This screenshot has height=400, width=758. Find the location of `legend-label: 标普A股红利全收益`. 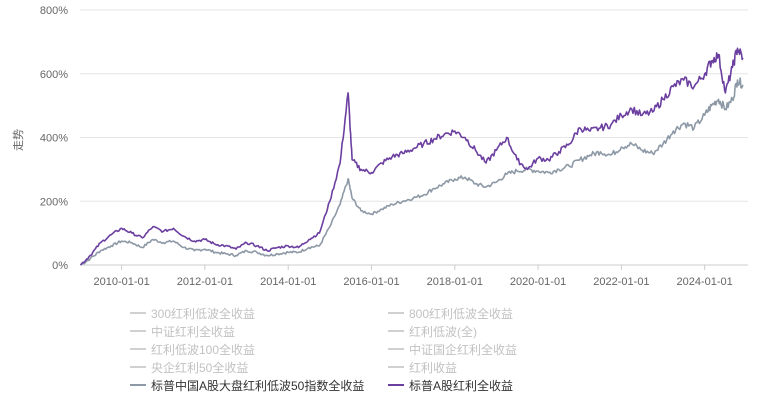

legend-label: 标普A股红利全收益 is located at coordinates (461, 385).